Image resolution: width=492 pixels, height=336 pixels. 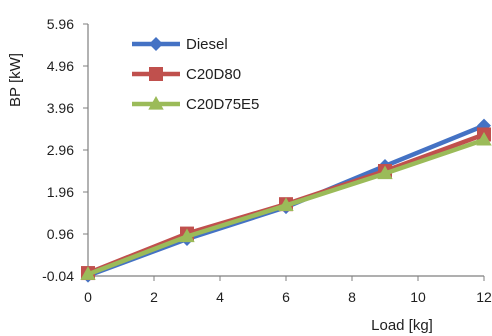 What do you see at coordinates (352, 297) in the screenshot?
I see `x-tick-label: 8` at bounding box center [352, 297].